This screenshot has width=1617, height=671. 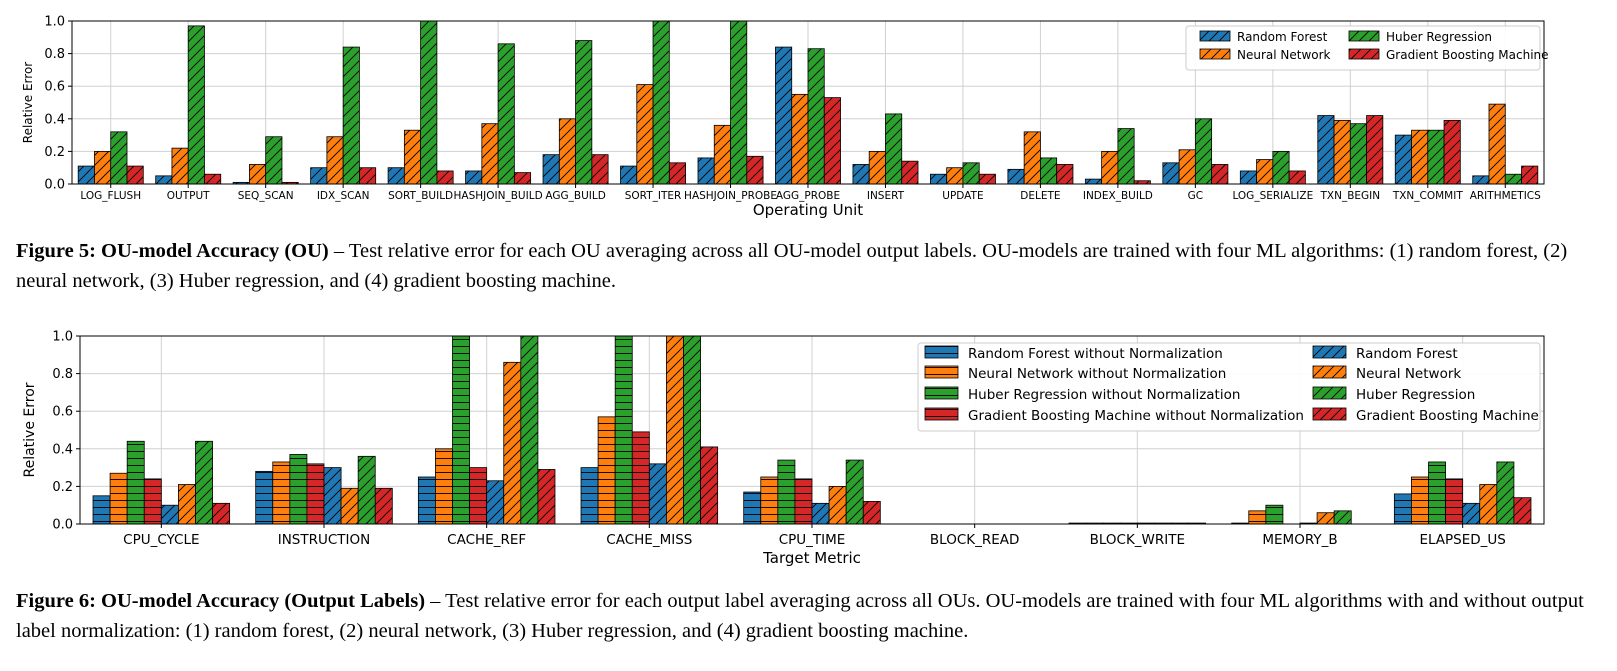 I want to click on bar-gradient-boosting-machine-without-normalization-cpu-cycle-hatch, so click(x=153, y=501).